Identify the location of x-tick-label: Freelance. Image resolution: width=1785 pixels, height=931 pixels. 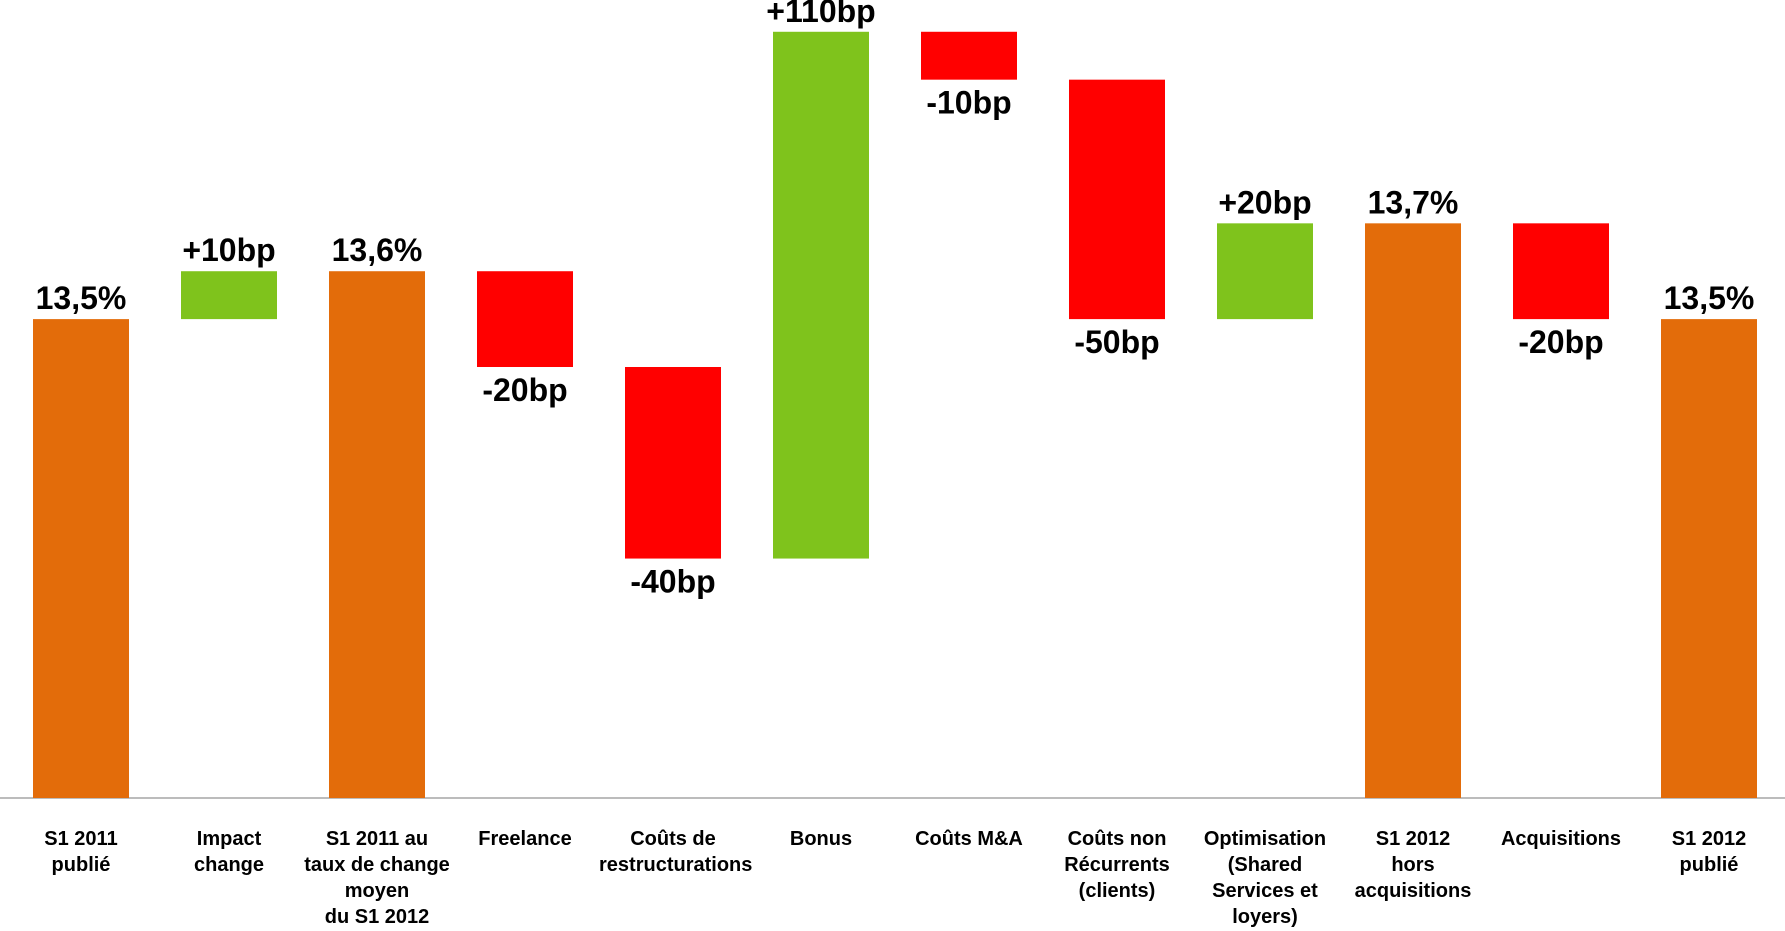
(525, 839).